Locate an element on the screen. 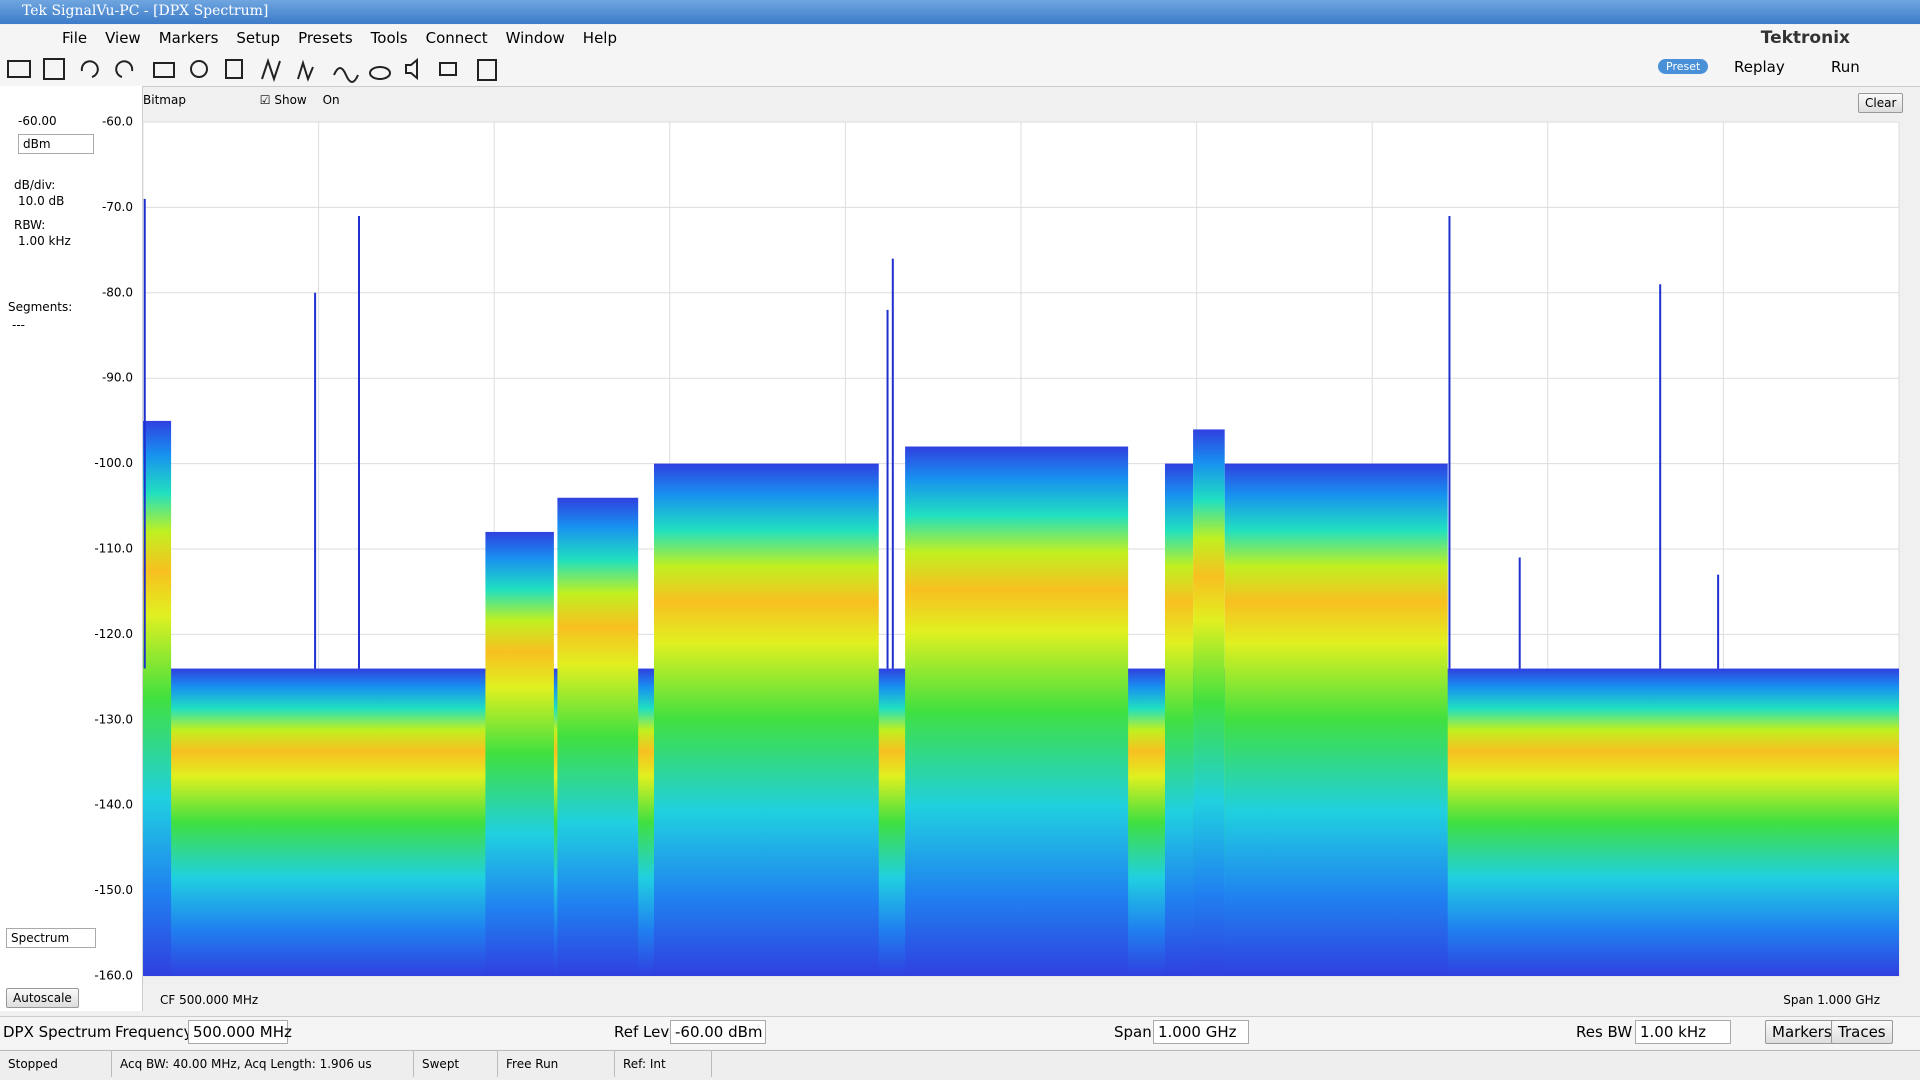  label: Segments: is located at coordinates (40, 307).